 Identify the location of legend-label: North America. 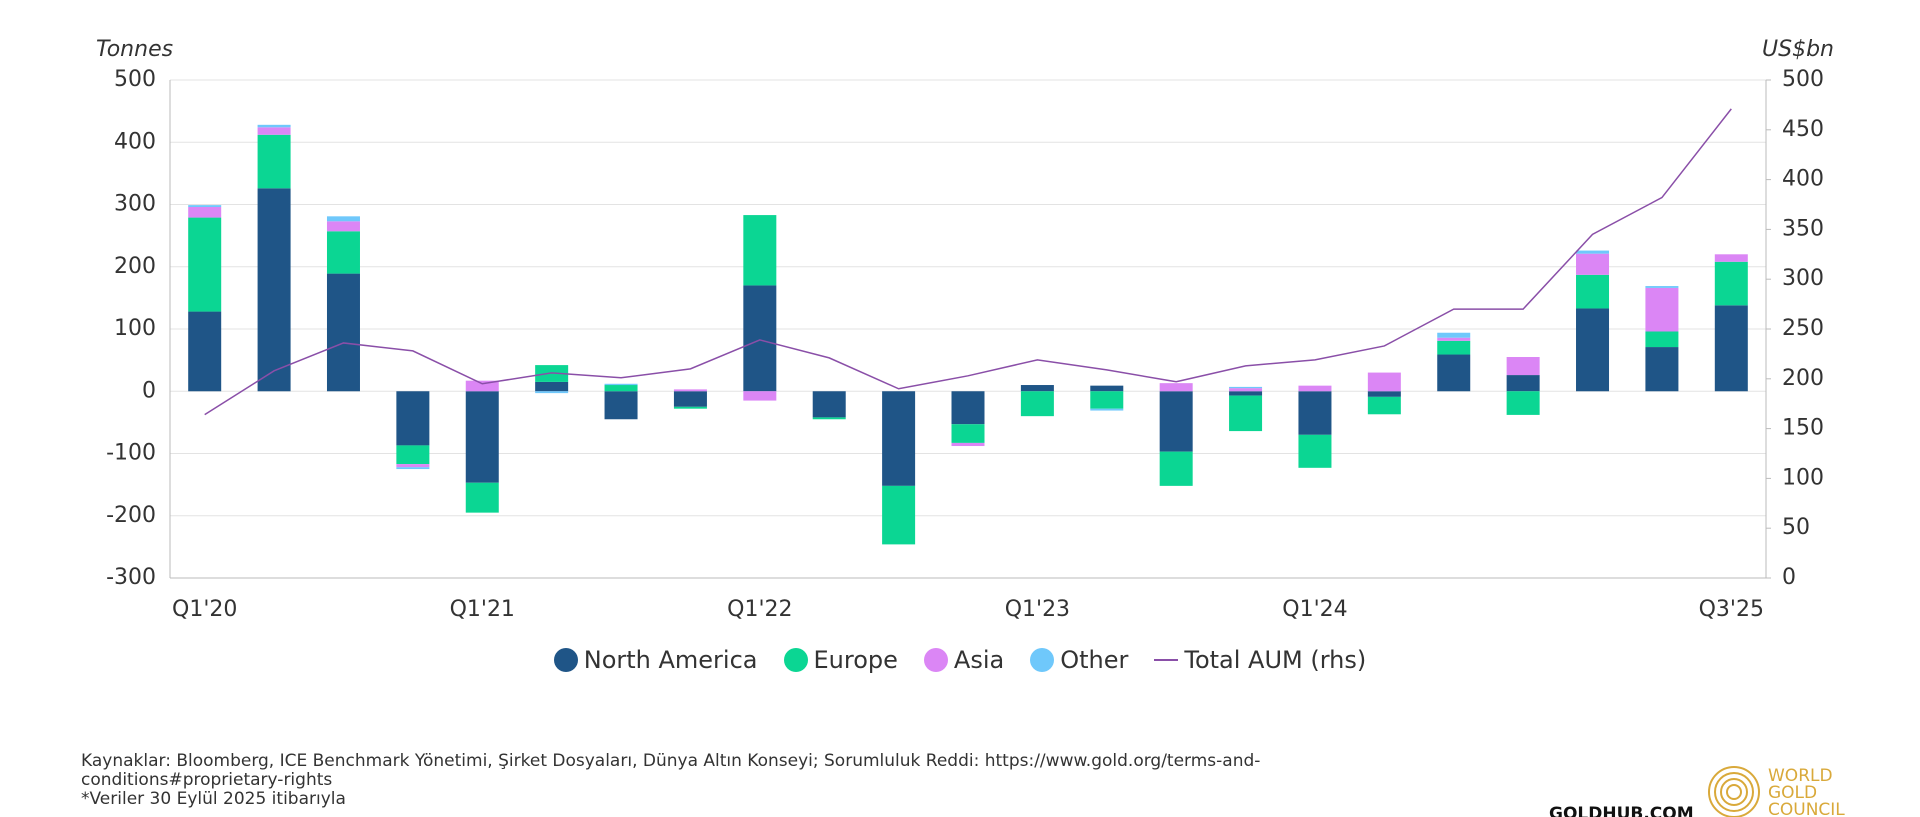
(670, 660).